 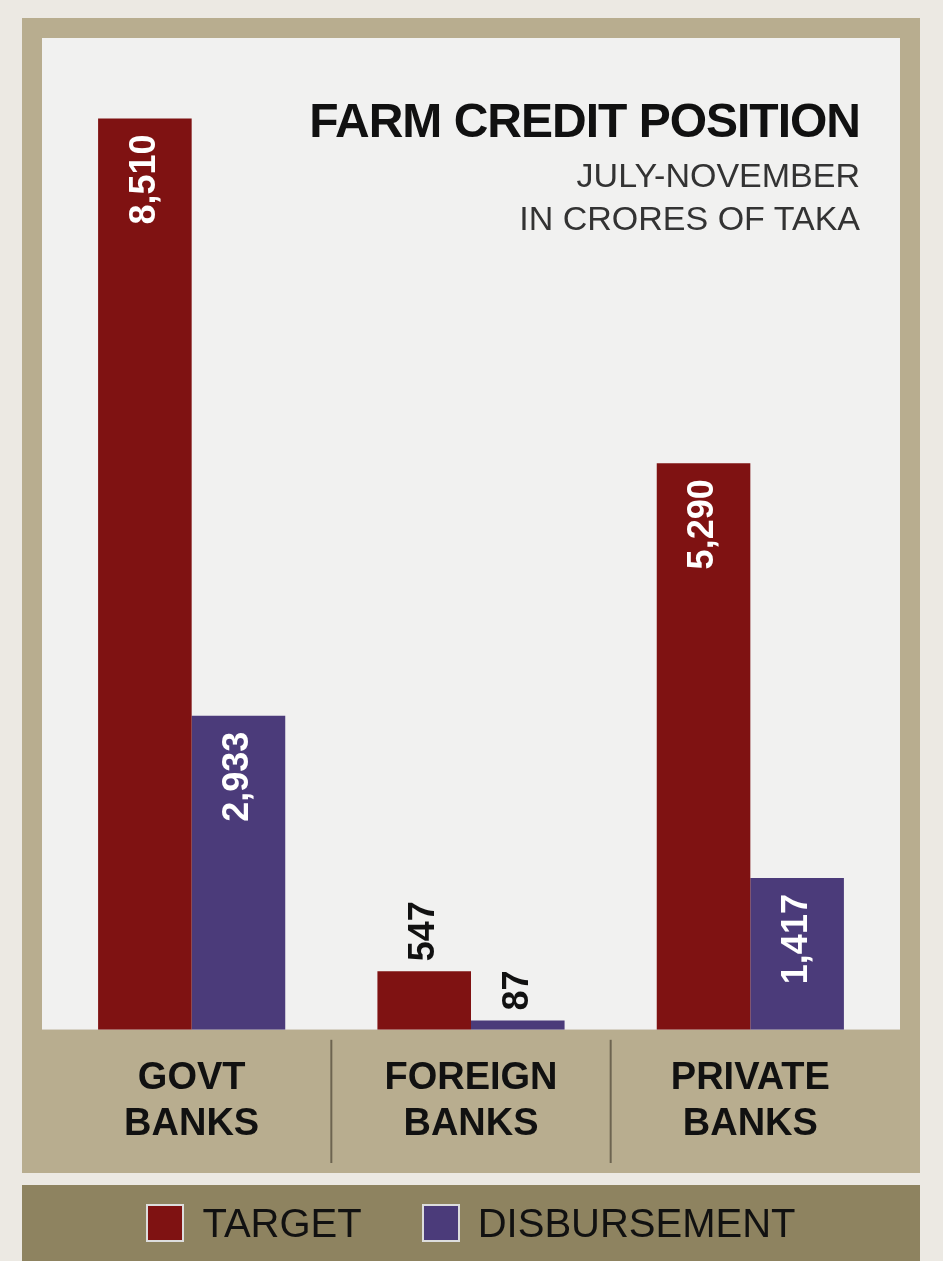 I want to click on legend-label: TARGET, so click(x=282, y=1223).